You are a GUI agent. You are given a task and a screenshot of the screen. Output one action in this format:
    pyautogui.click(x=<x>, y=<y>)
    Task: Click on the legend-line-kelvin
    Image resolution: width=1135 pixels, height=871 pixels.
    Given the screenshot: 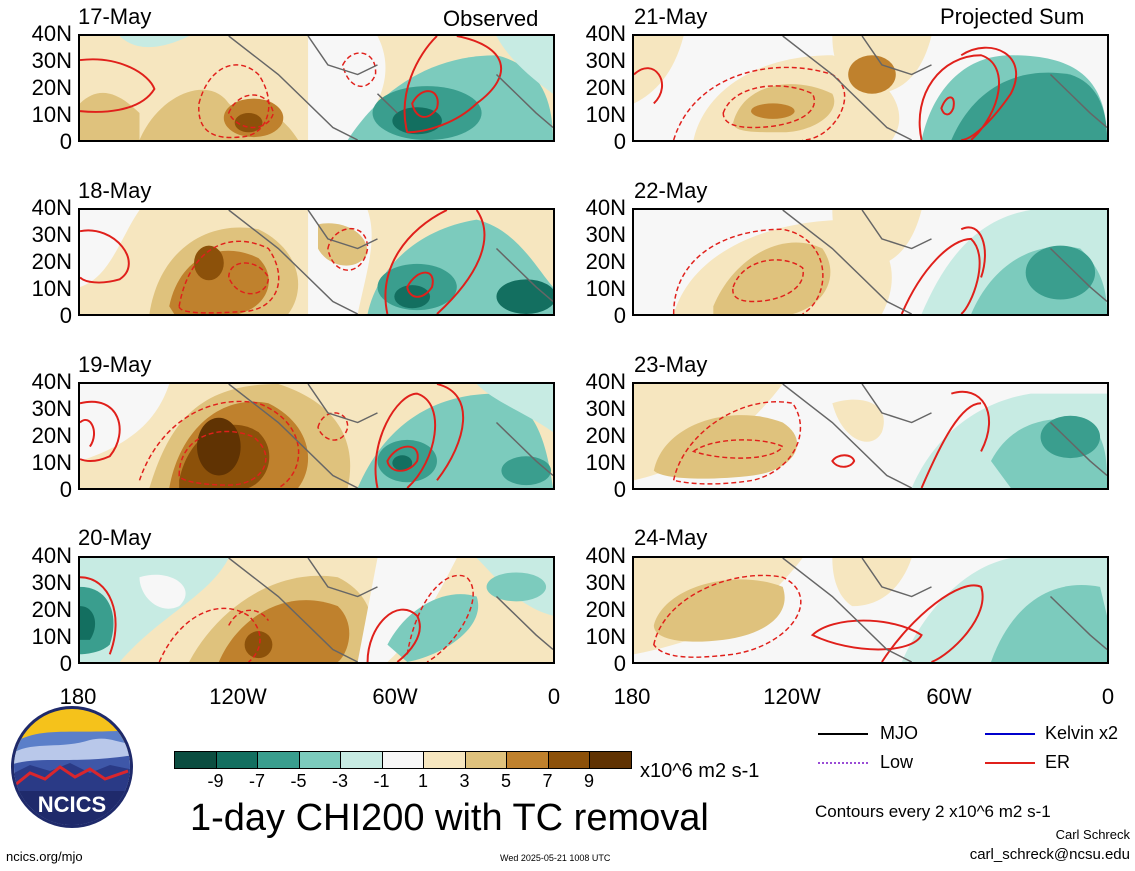 What is the action you would take?
    pyautogui.click(x=1010, y=734)
    